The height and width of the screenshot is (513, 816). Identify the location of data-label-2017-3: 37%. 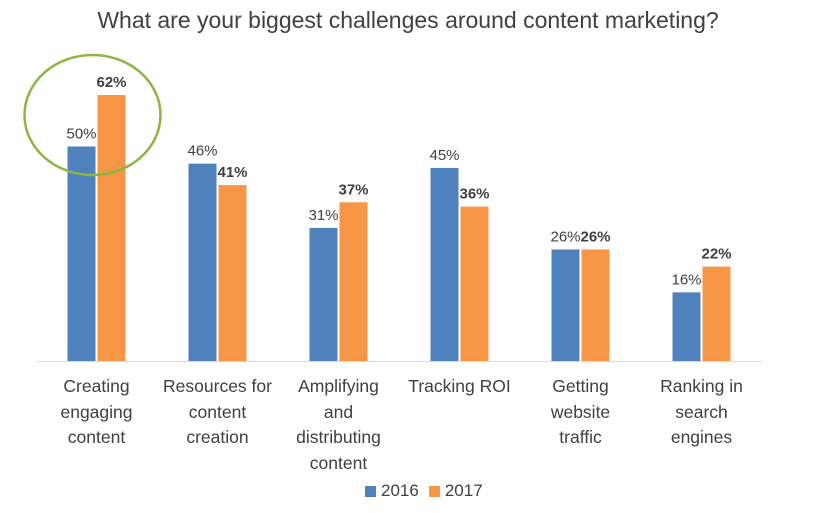
(353, 189).